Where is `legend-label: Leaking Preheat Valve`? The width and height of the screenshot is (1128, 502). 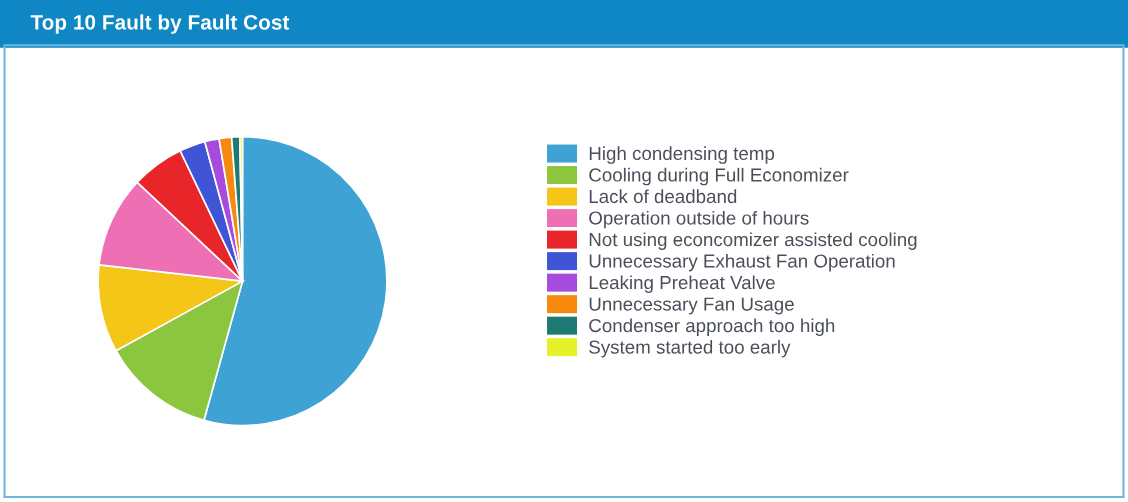
legend-label: Leaking Preheat Valve is located at coordinates (682, 284).